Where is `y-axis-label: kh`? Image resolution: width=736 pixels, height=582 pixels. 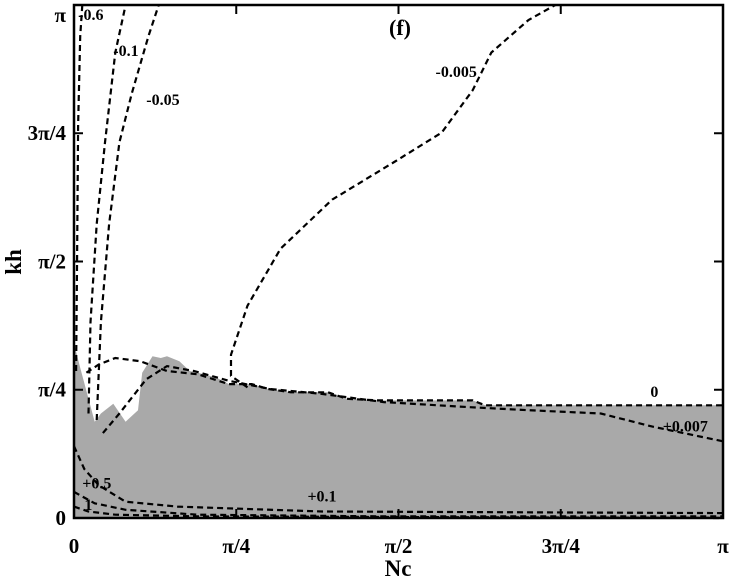
y-axis-label: kh is located at coordinates (13, 262).